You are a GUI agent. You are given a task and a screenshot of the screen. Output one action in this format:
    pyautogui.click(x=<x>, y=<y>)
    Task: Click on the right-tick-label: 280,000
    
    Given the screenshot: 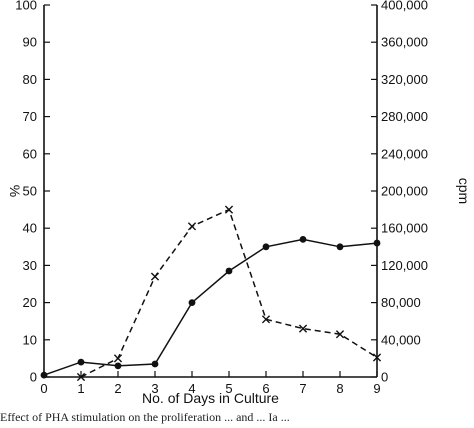 What is the action you would take?
    pyautogui.click(x=404, y=116)
    